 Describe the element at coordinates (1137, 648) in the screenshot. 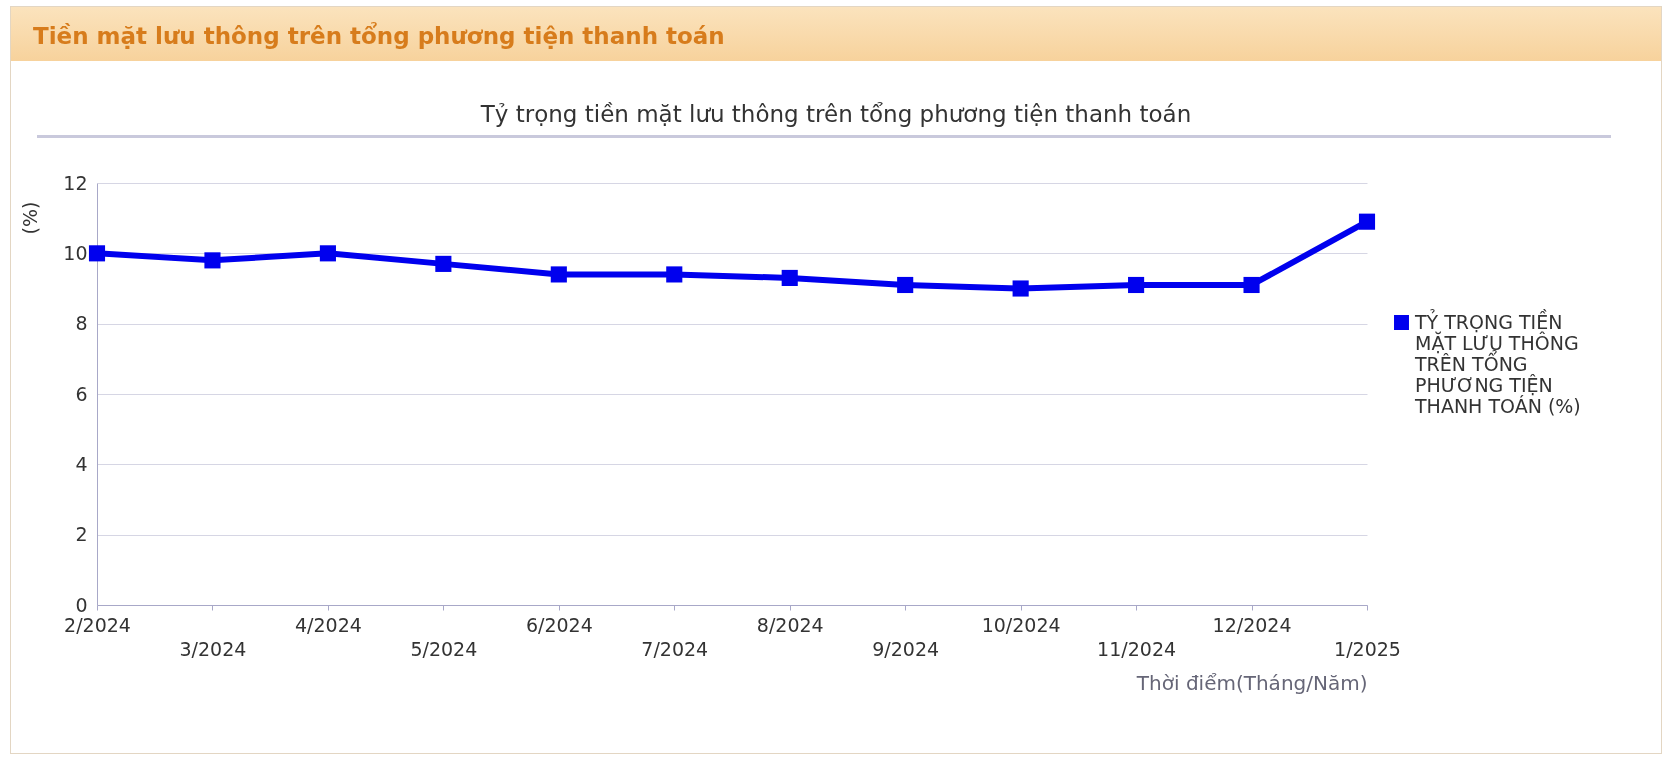

I see `x-tick-label: 11/2024` at that location.